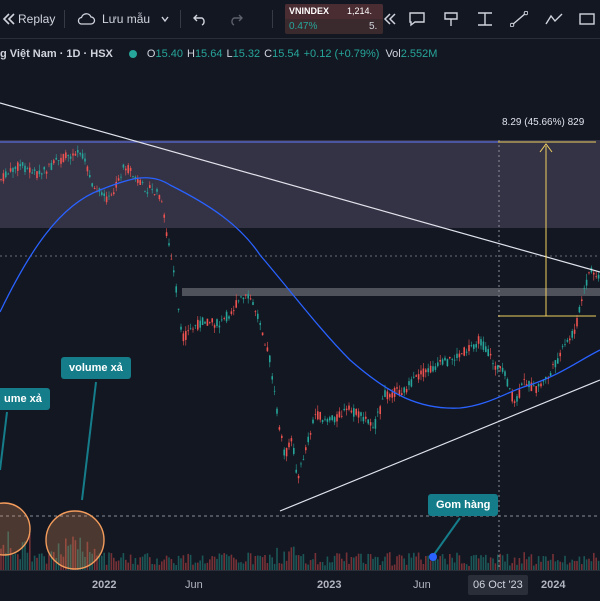 This screenshot has width=600, height=601. Describe the element at coordinates (236, 19) in the screenshot. I see `redo-icon` at that location.